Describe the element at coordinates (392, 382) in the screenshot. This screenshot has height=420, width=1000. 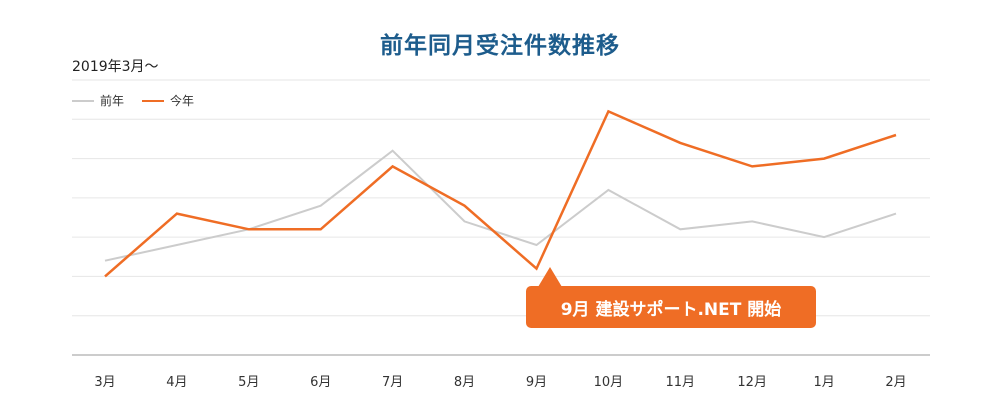
I see `x-tick-label: 7月` at that location.